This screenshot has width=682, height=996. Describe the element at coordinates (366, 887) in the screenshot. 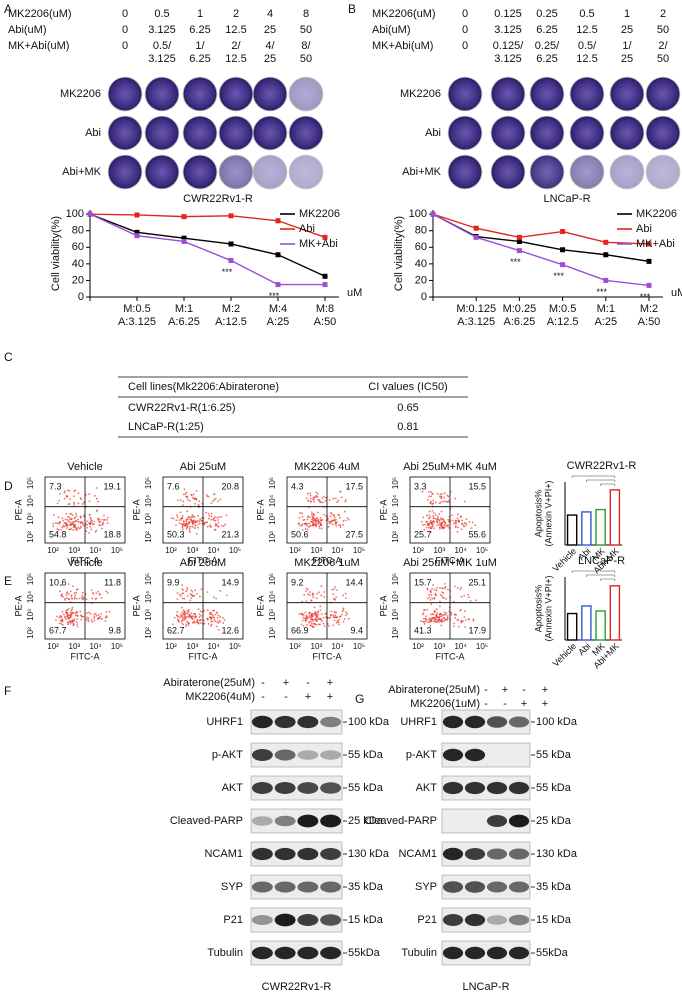

I see `size-label: 35 kDa` at that location.